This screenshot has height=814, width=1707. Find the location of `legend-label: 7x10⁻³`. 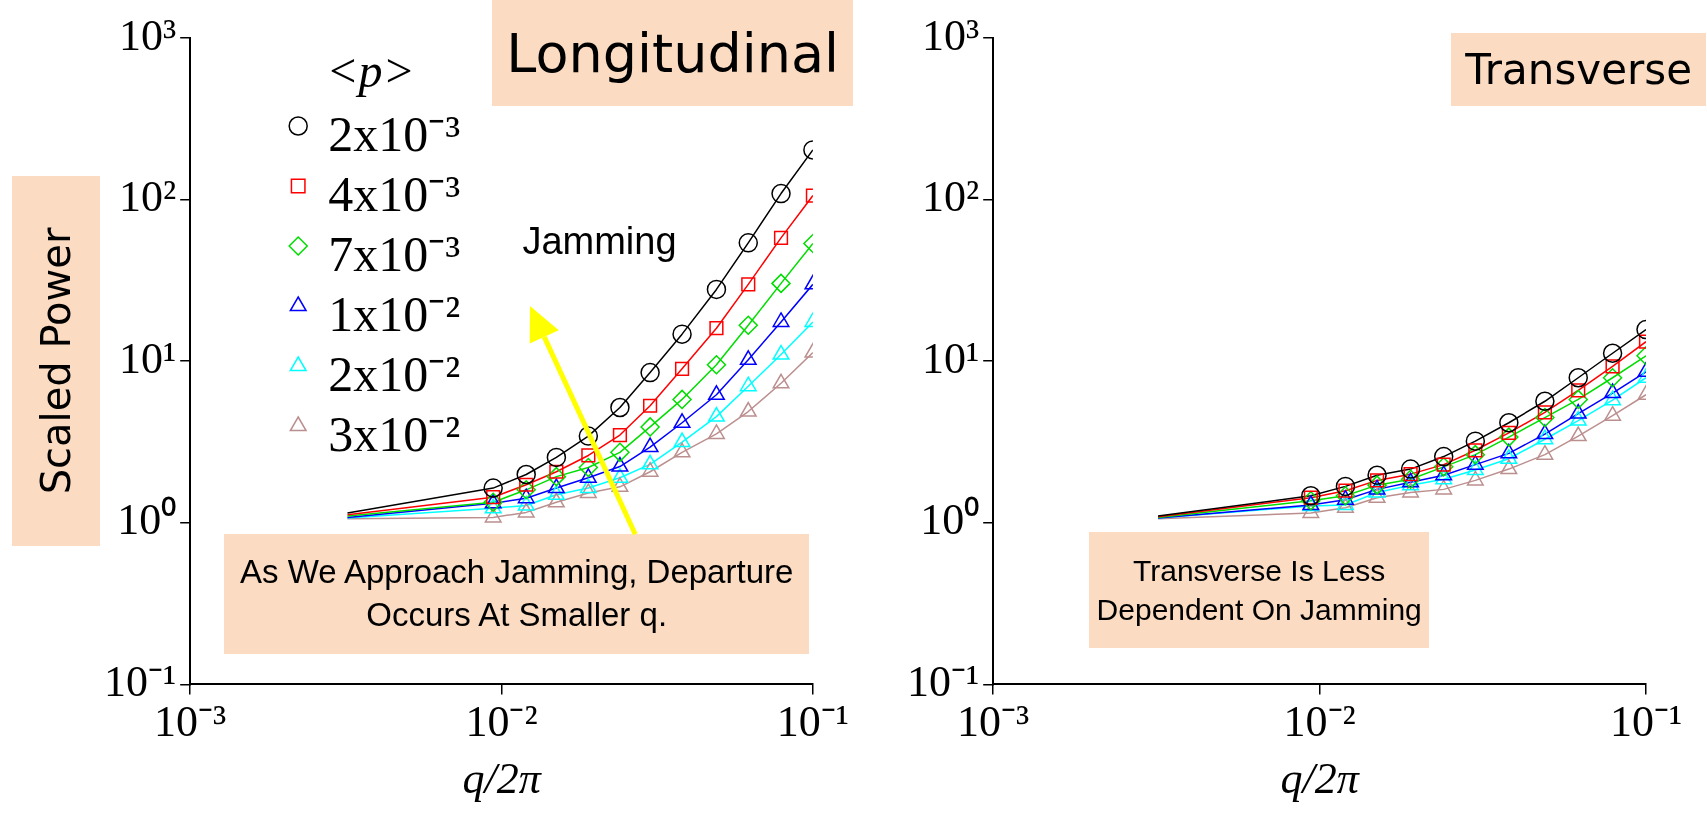

legend-label: 7x10⁻³ is located at coordinates (394, 254).